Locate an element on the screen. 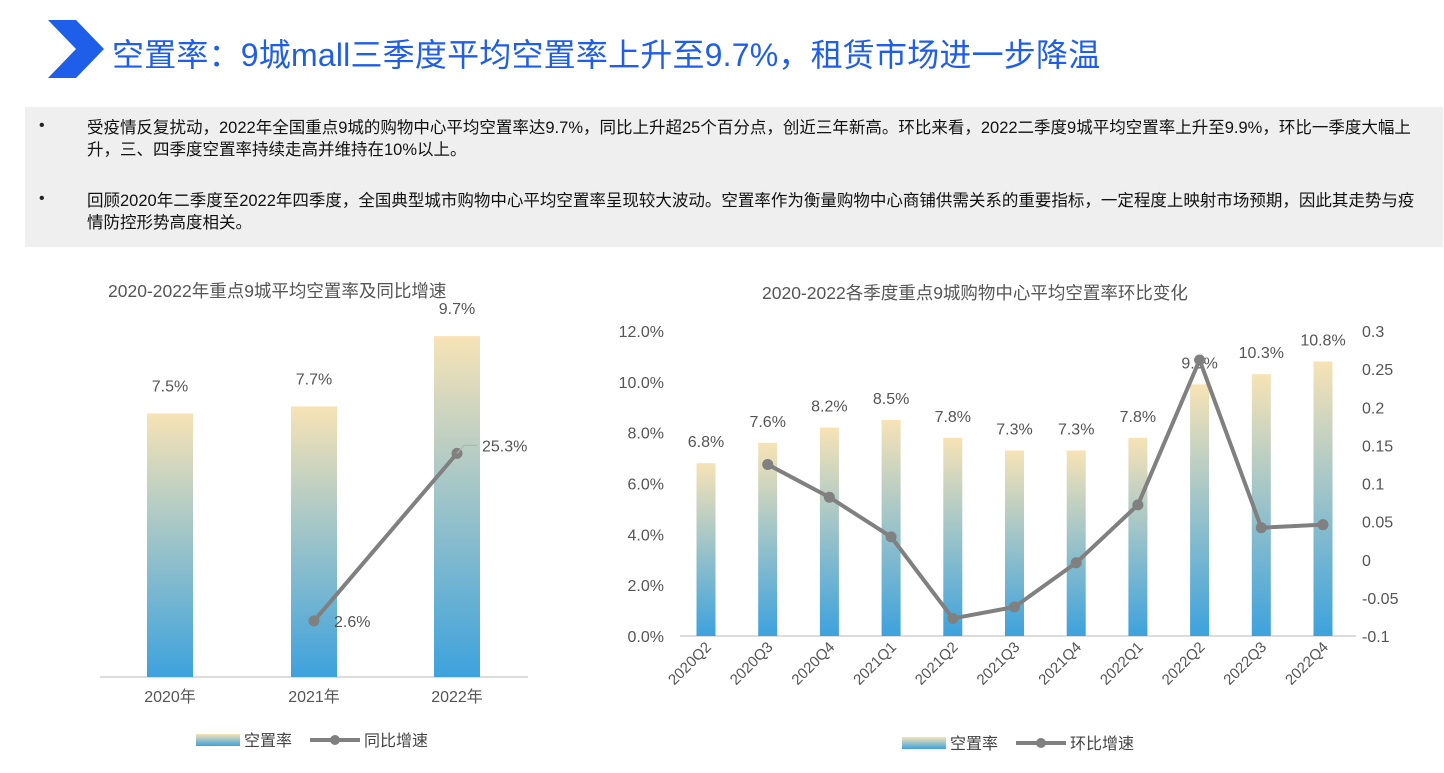 The width and height of the screenshot is (1444, 773). chart-title: 2020-2022年重点9城平均空置率及同比增速 is located at coordinates (277, 291).